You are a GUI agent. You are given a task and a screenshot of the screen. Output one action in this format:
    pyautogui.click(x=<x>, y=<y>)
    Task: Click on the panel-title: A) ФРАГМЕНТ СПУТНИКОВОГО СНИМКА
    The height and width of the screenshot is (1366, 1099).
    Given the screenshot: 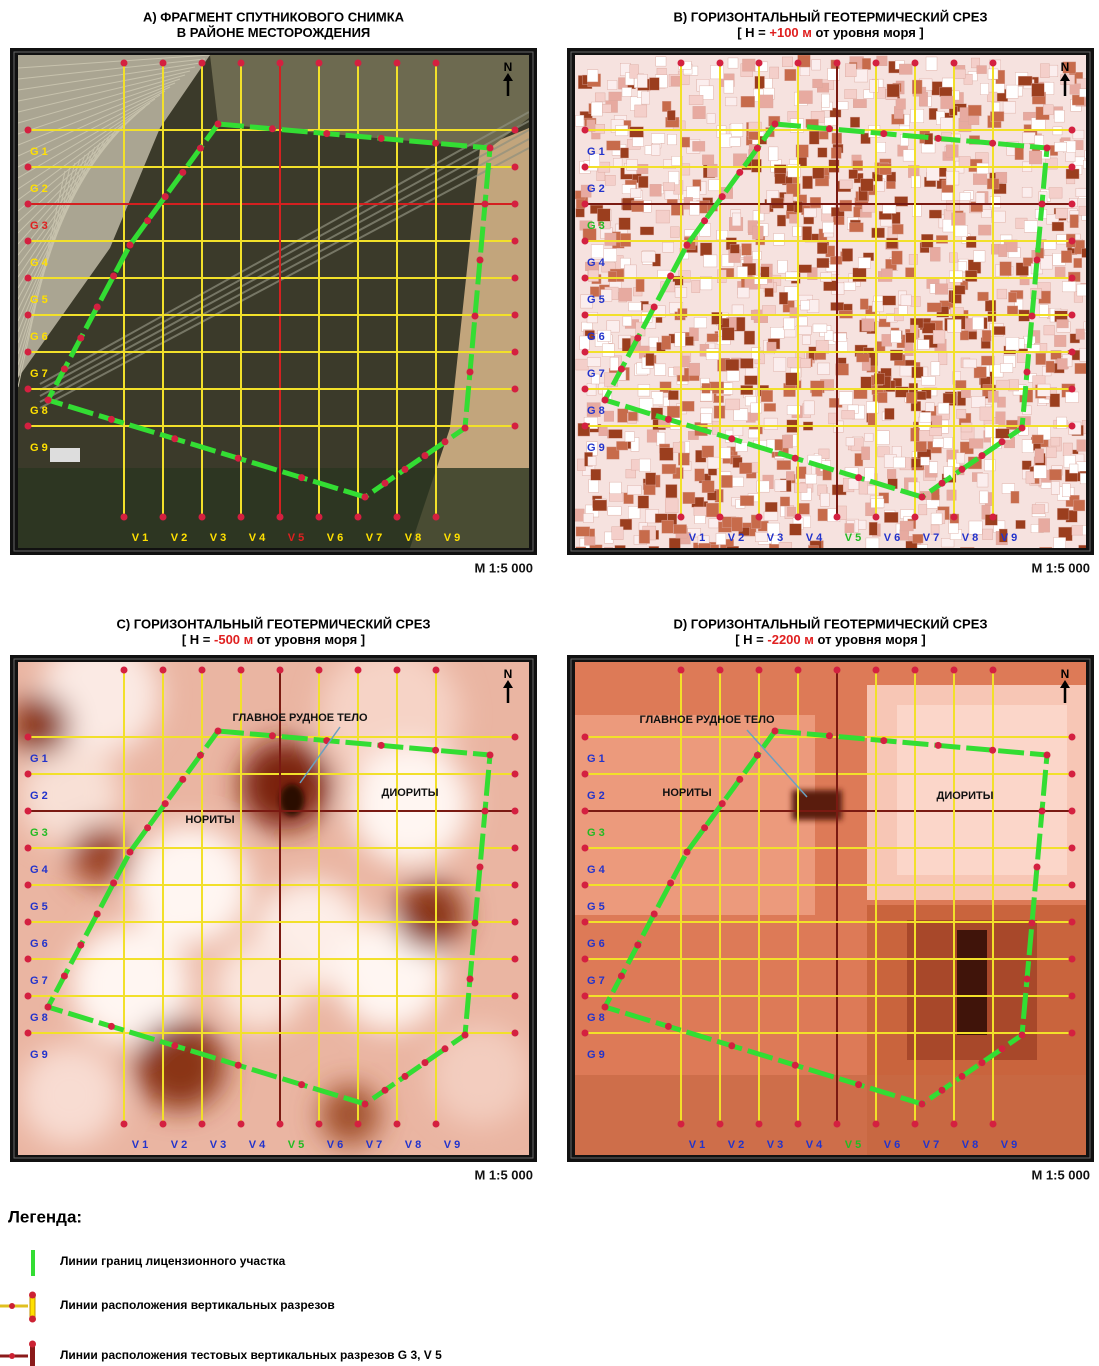 What is the action you would take?
    pyautogui.click(x=274, y=16)
    